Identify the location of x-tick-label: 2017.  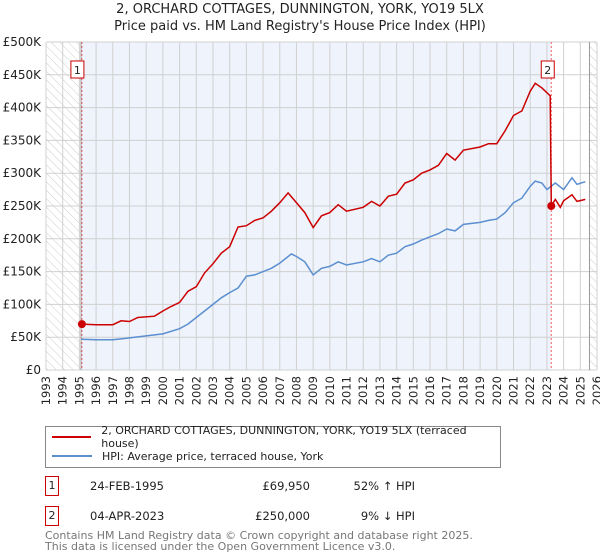
(447, 390).